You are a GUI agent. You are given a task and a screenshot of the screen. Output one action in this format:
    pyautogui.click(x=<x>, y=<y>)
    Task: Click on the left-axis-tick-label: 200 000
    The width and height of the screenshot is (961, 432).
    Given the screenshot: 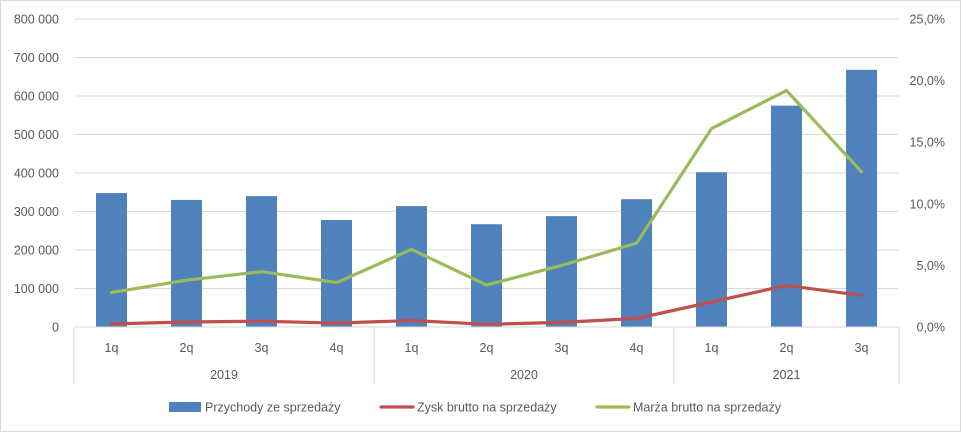 What is the action you would take?
    pyautogui.click(x=36, y=251)
    